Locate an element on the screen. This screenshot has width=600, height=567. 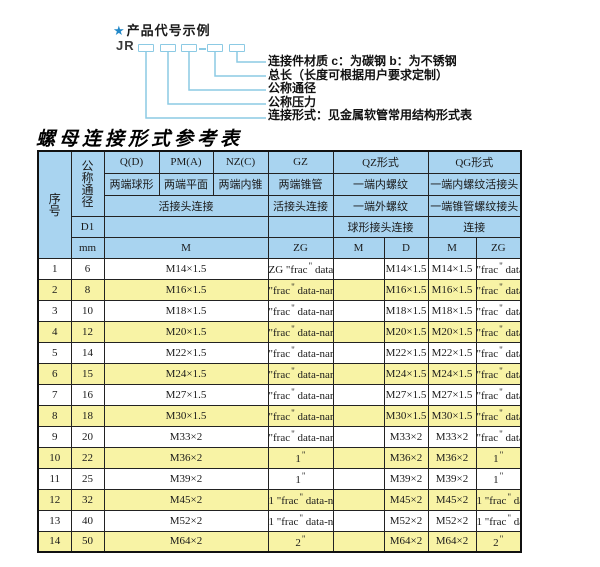
table-cell: 11 is located at coordinates (54, 478).